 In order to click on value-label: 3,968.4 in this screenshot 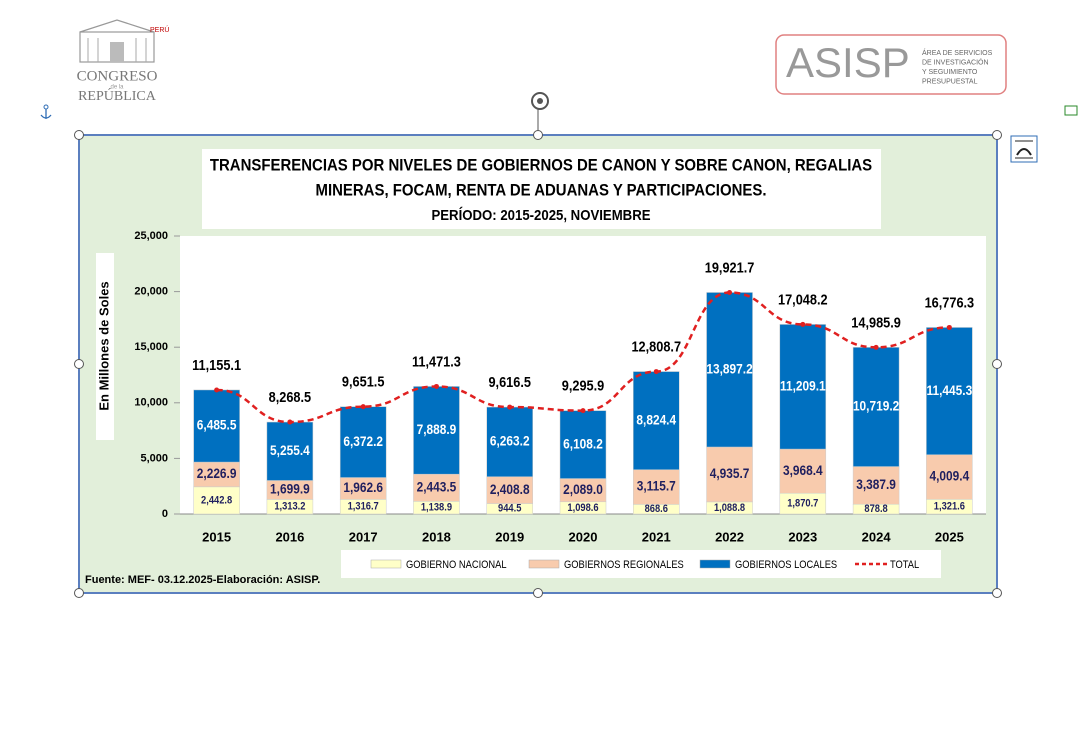, I will do `click(803, 470)`.